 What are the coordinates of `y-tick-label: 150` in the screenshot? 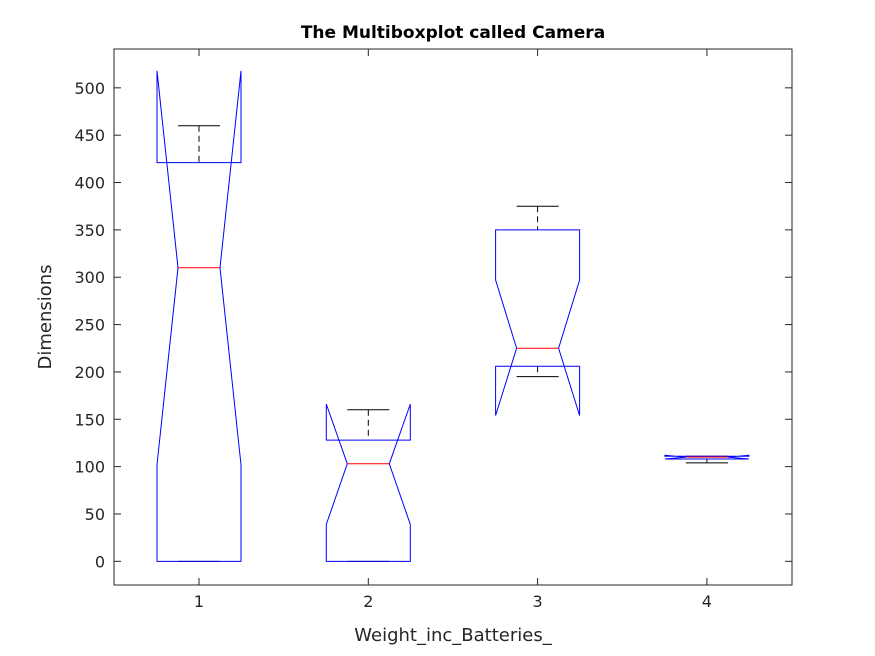 It's located at (89, 419).